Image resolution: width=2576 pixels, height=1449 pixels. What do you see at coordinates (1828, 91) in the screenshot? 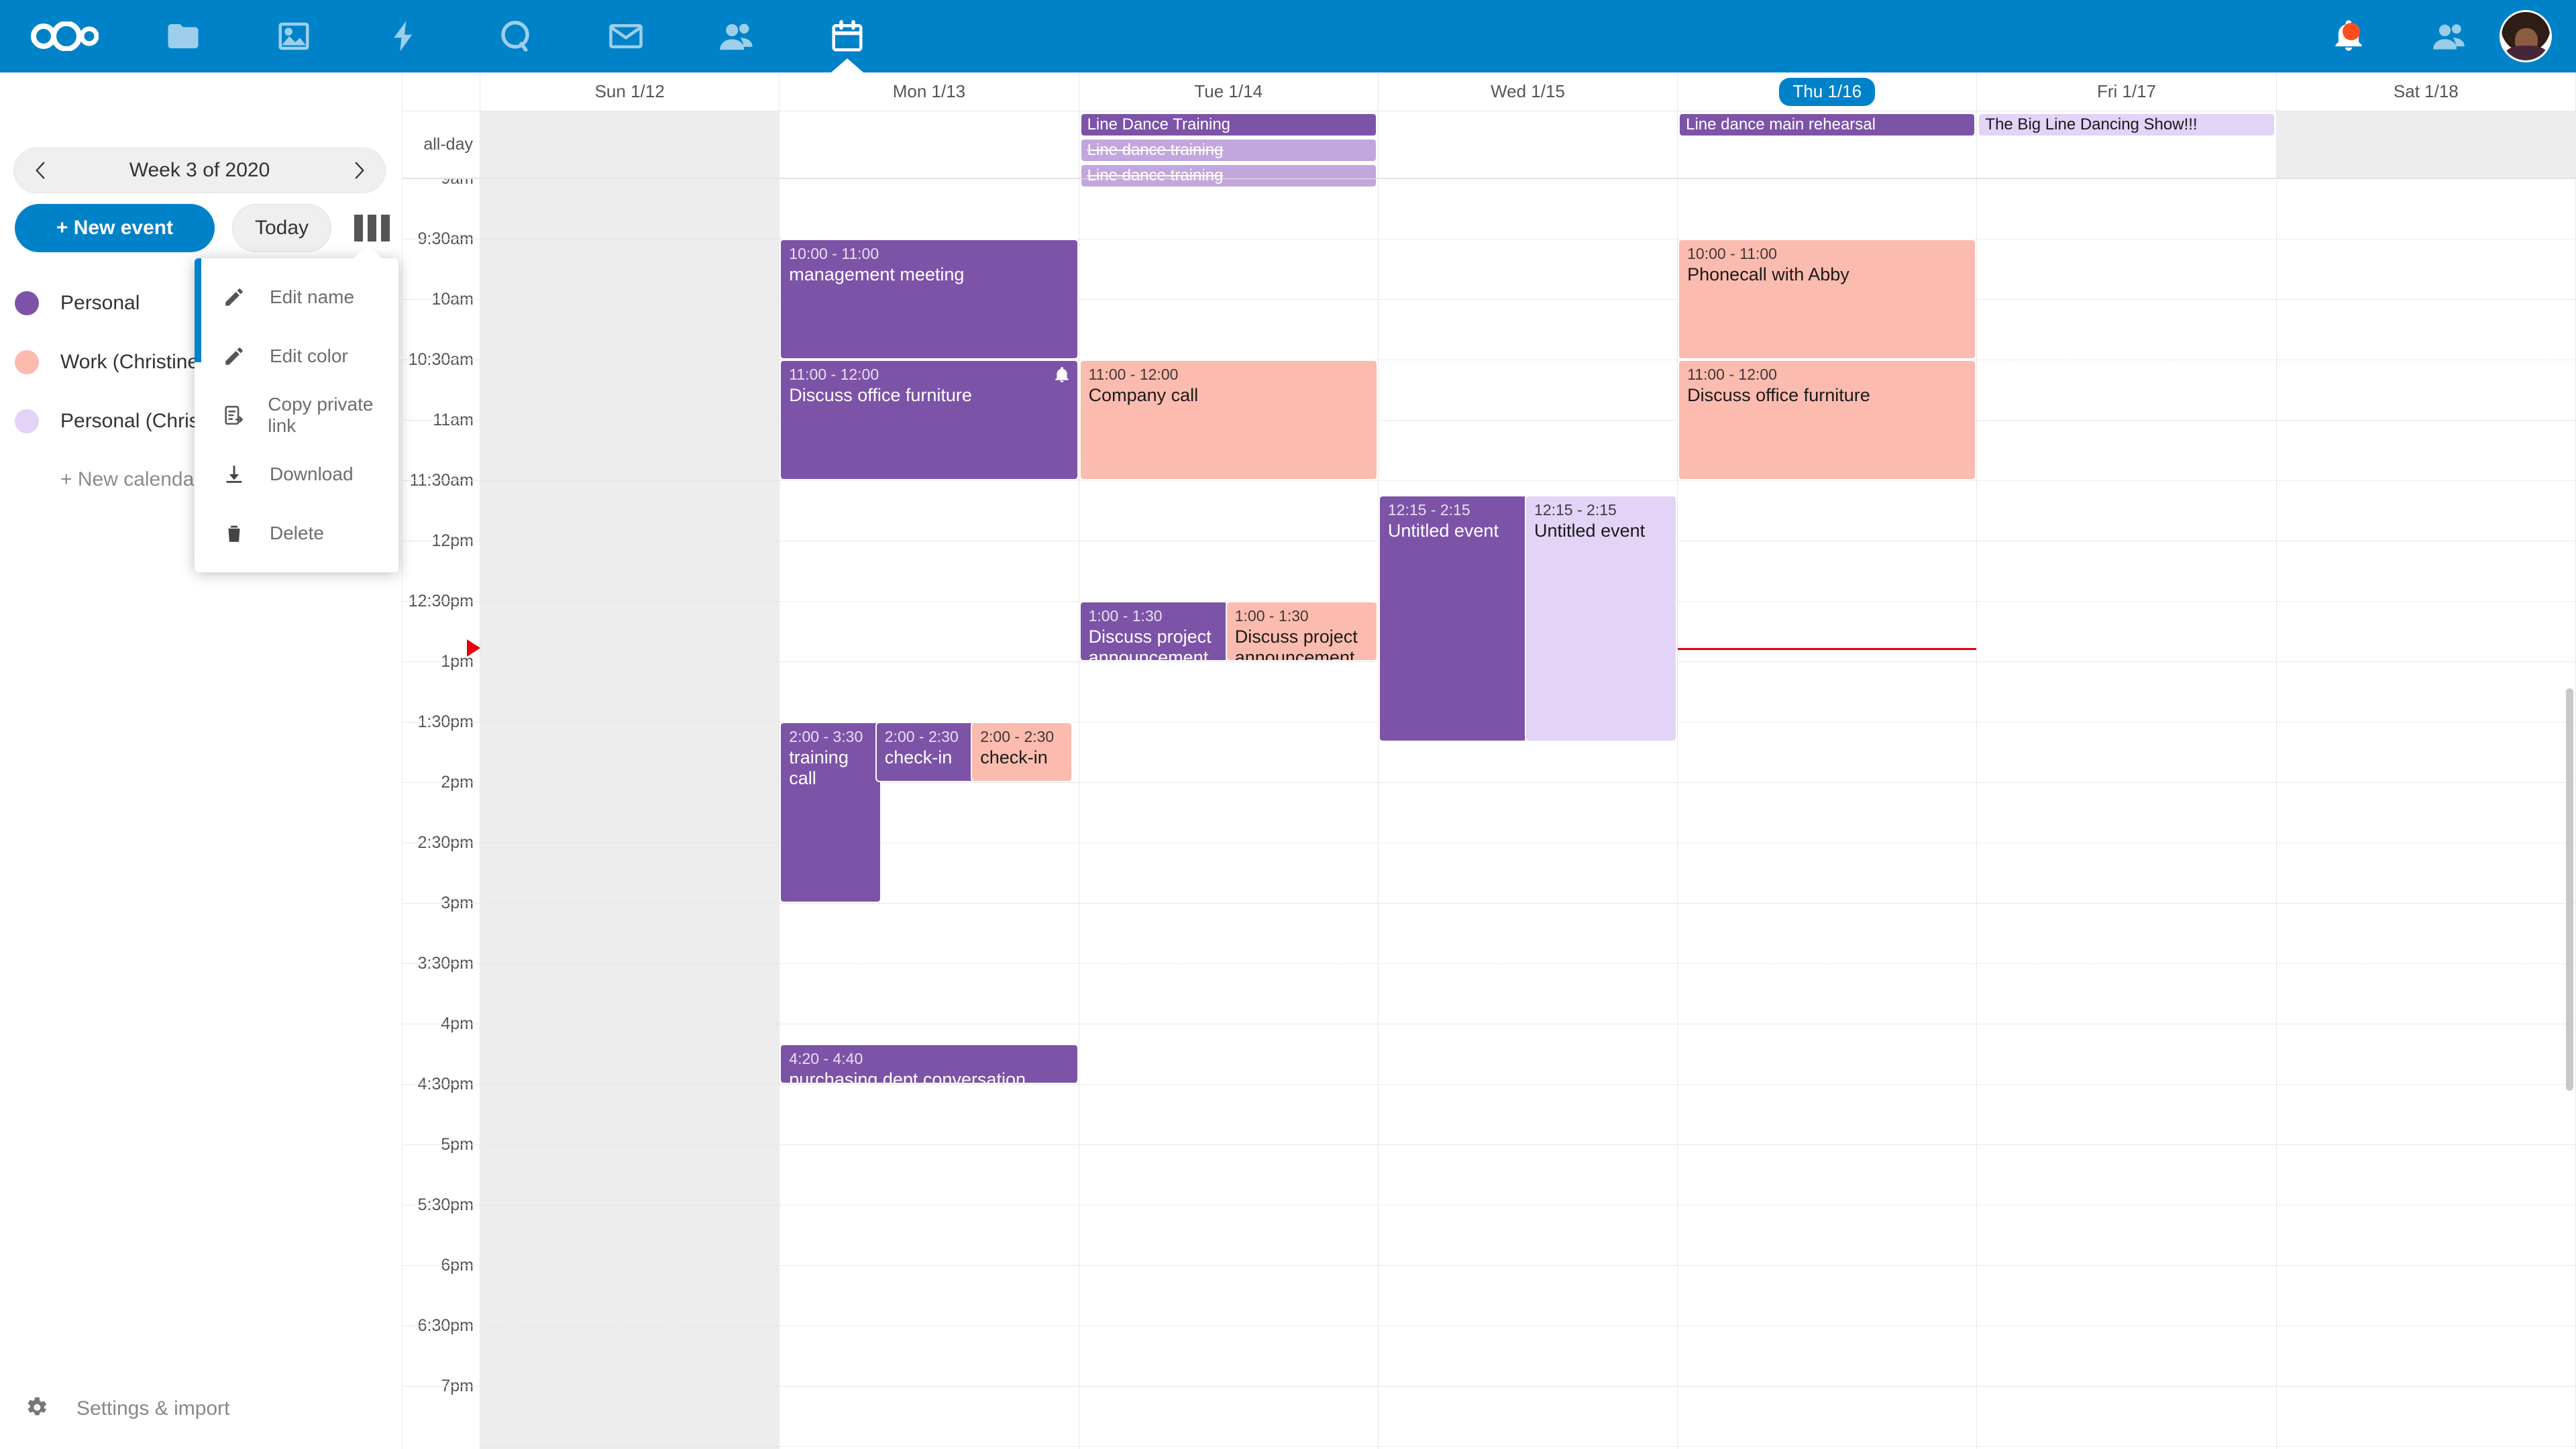
I see `day-header-thu: Thu 1/16` at bounding box center [1828, 91].